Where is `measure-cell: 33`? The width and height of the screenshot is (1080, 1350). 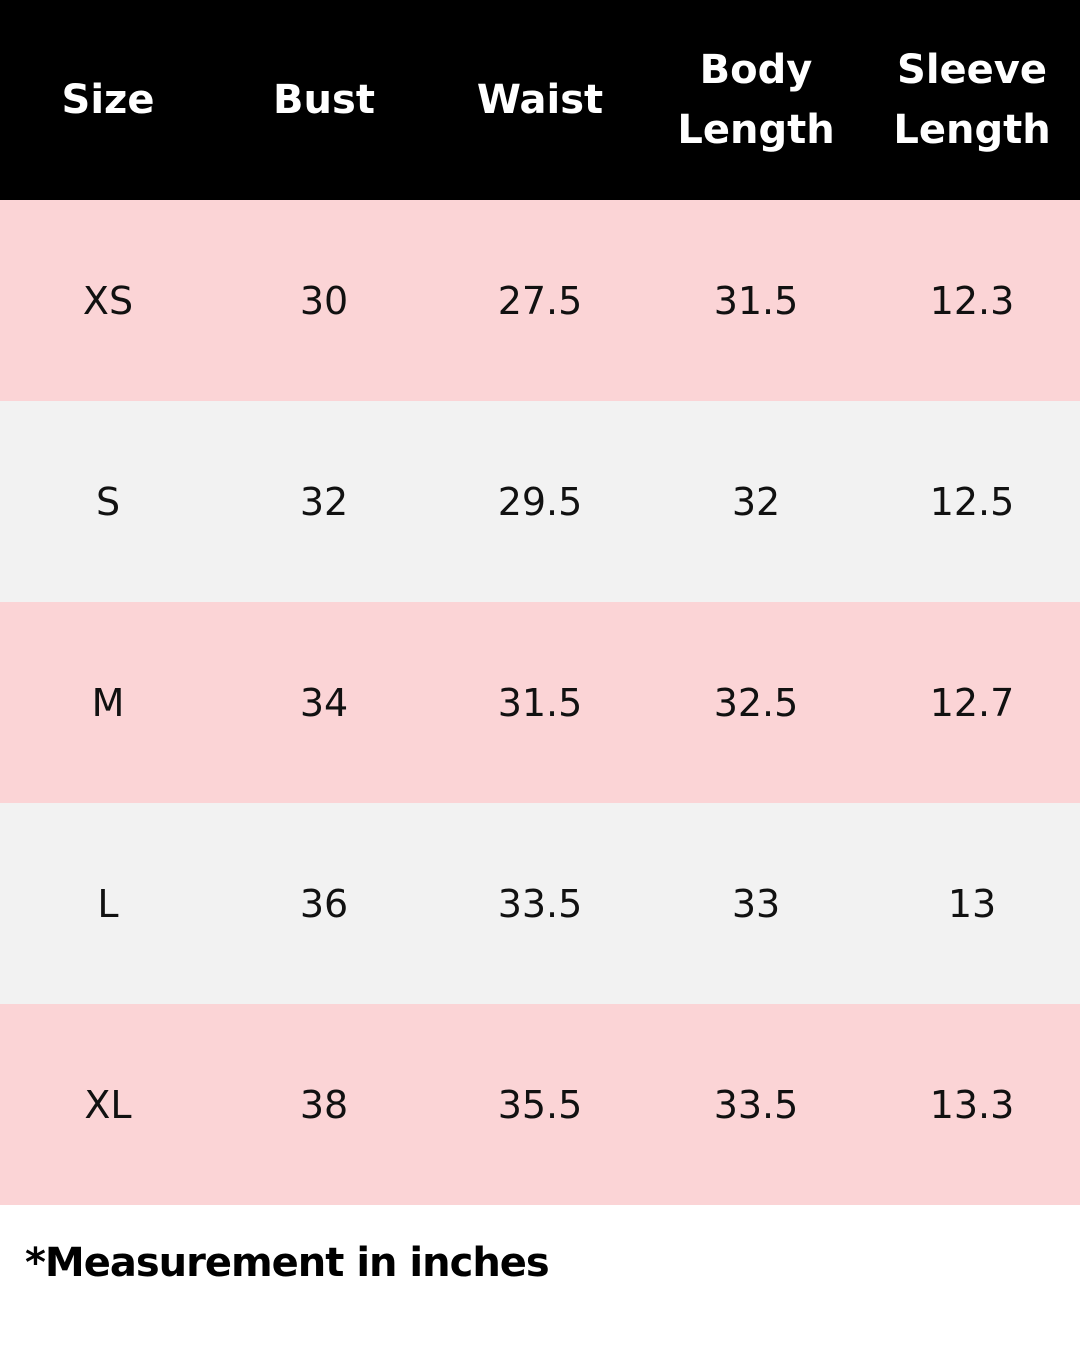 measure-cell: 33 is located at coordinates (756, 903).